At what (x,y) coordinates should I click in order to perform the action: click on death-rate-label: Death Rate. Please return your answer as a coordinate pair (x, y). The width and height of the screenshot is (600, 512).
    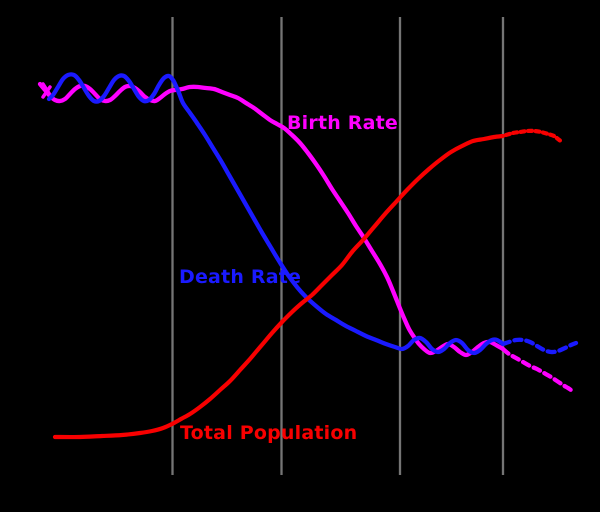
    Looking at the image, I should click on (240, 277).